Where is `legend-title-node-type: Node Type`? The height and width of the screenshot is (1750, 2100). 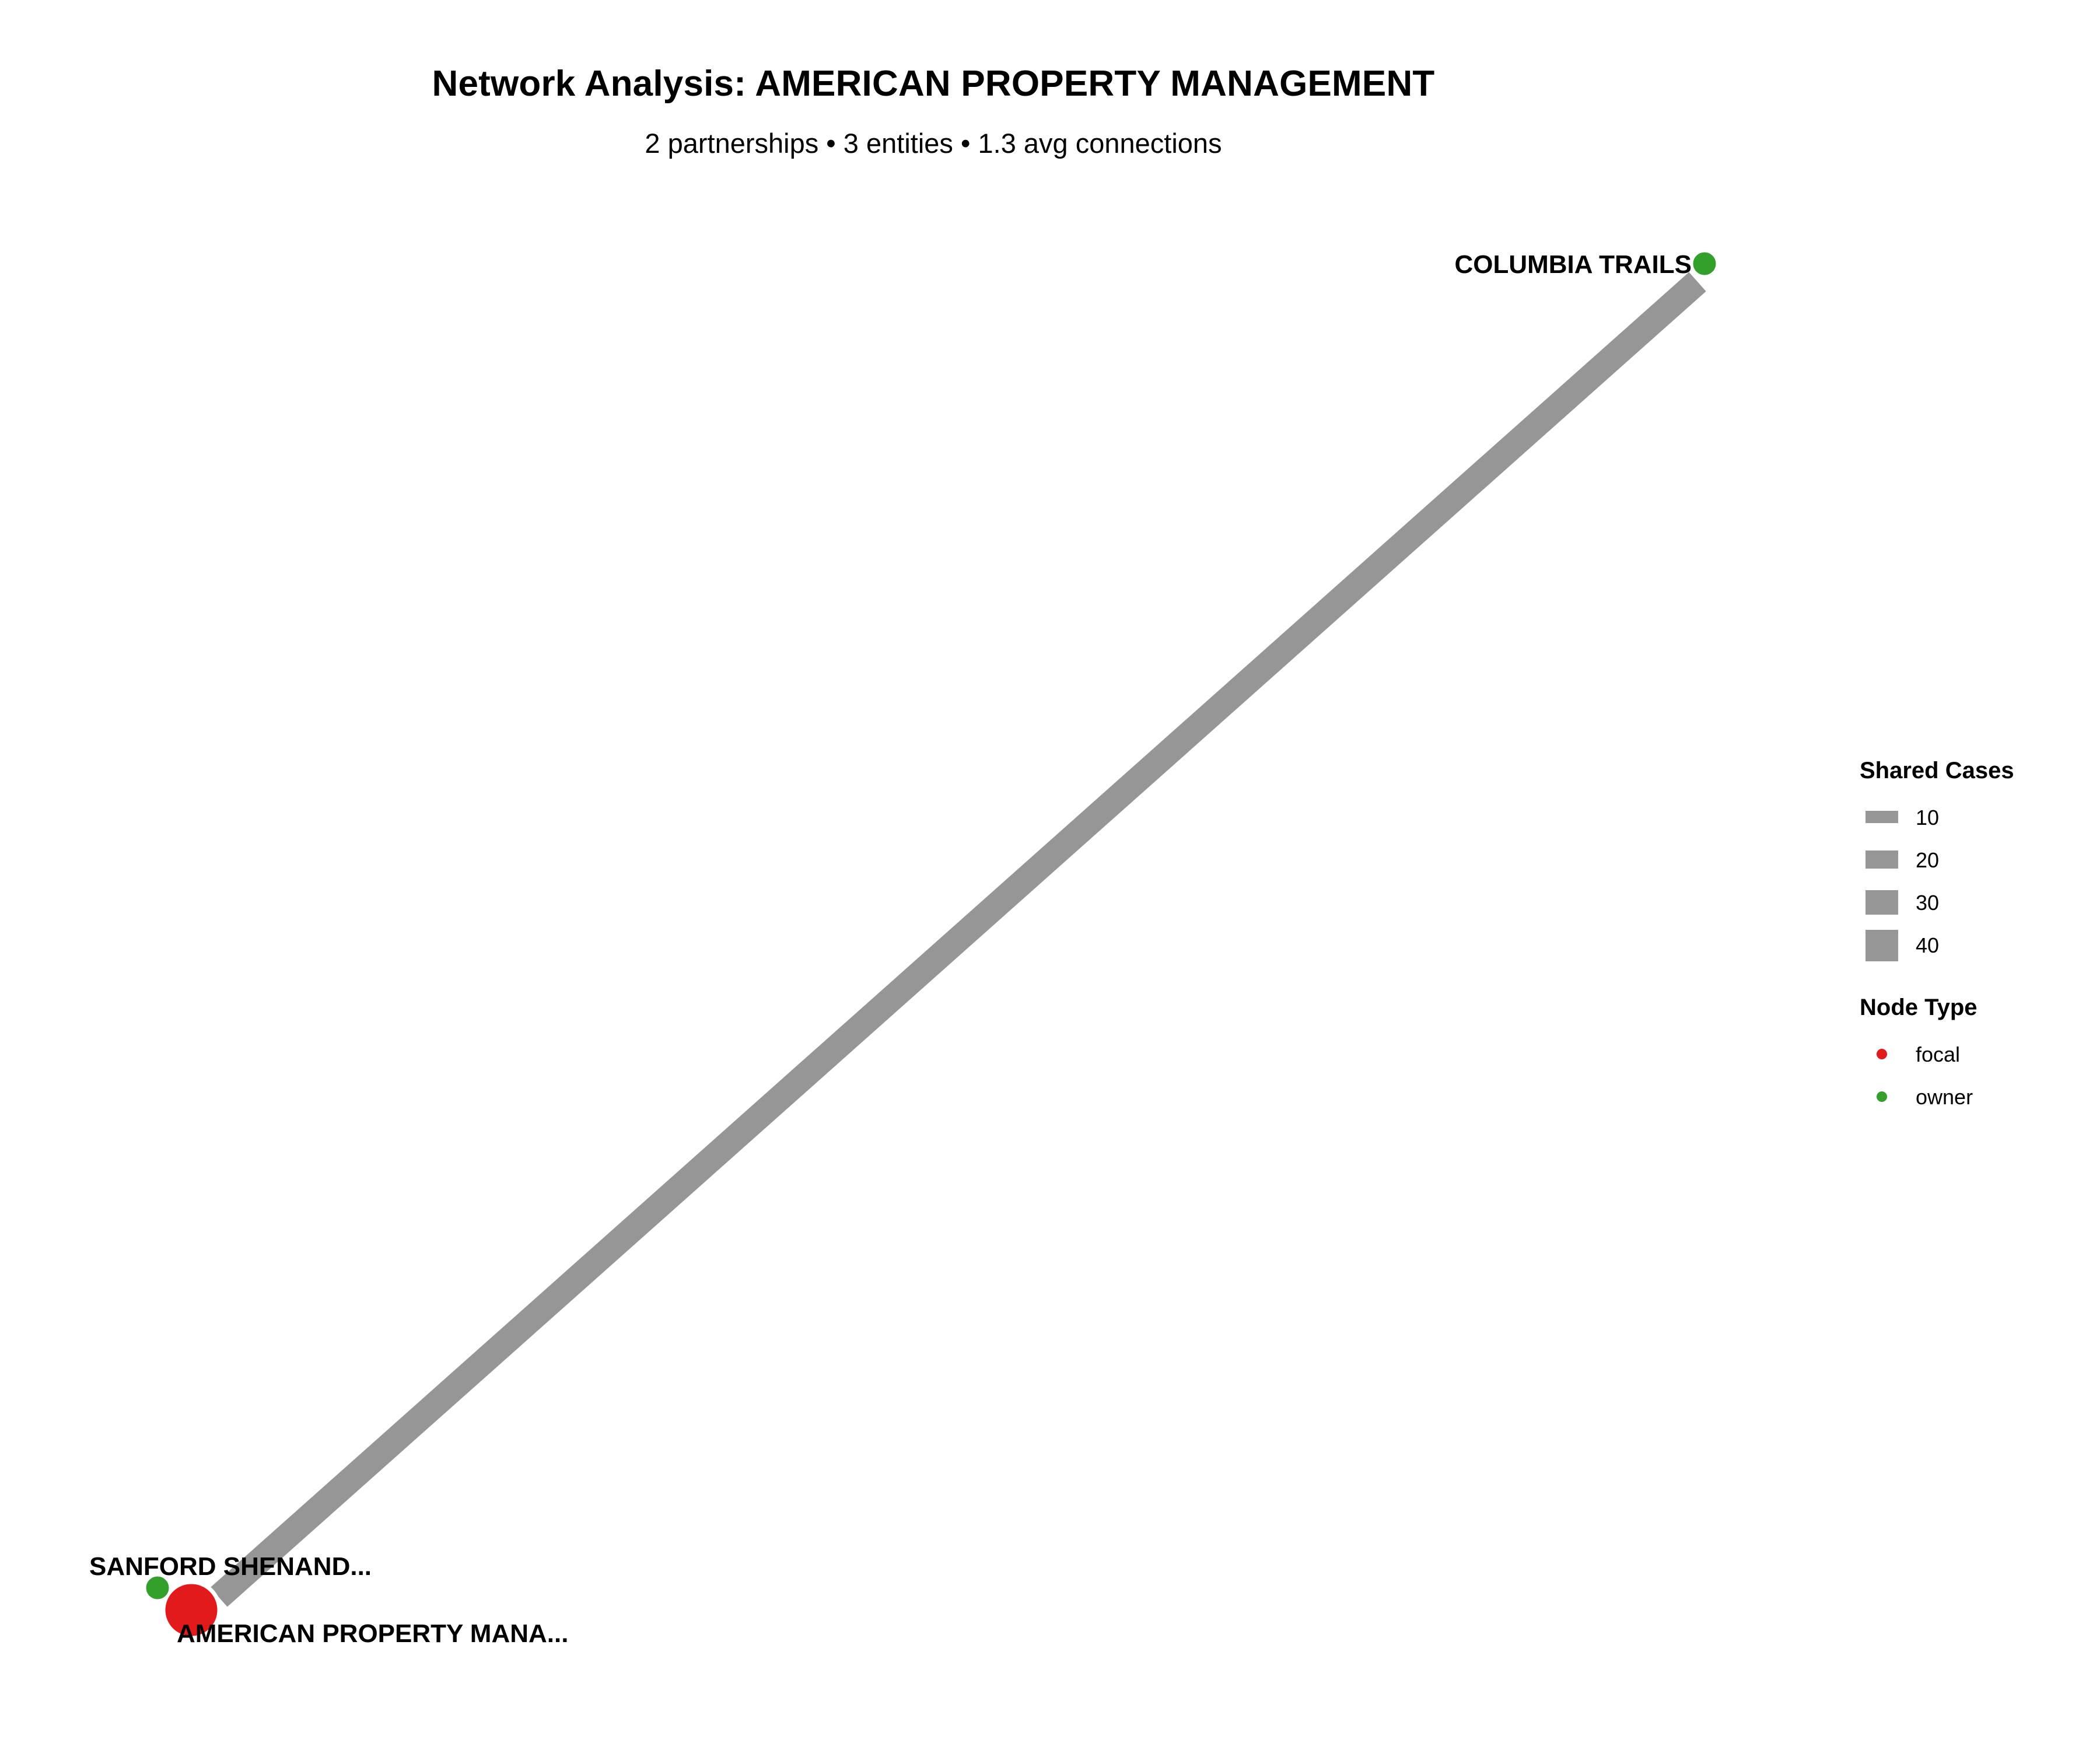
legend-title-node-type: Node Type is located at coordinates (1919, 1007).